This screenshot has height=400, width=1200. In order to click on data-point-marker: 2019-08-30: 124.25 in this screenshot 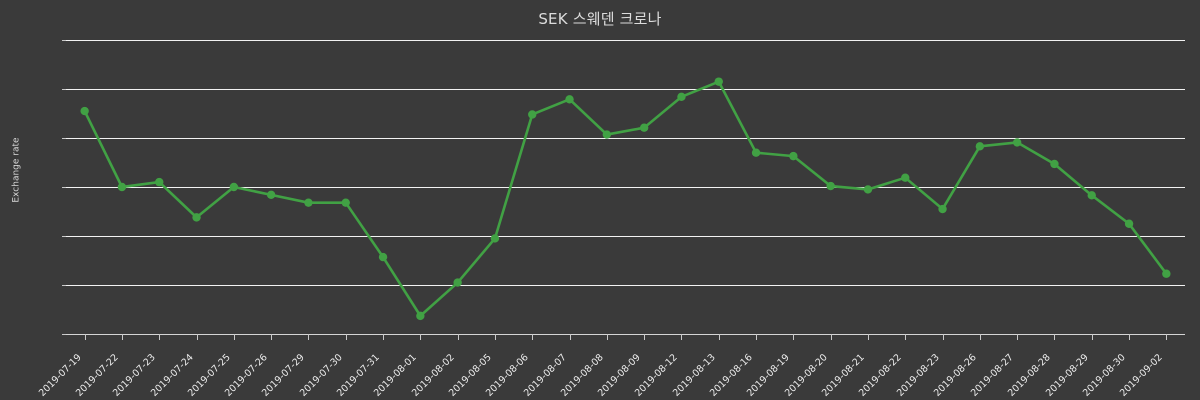, I will do `click(1129, 223)`.